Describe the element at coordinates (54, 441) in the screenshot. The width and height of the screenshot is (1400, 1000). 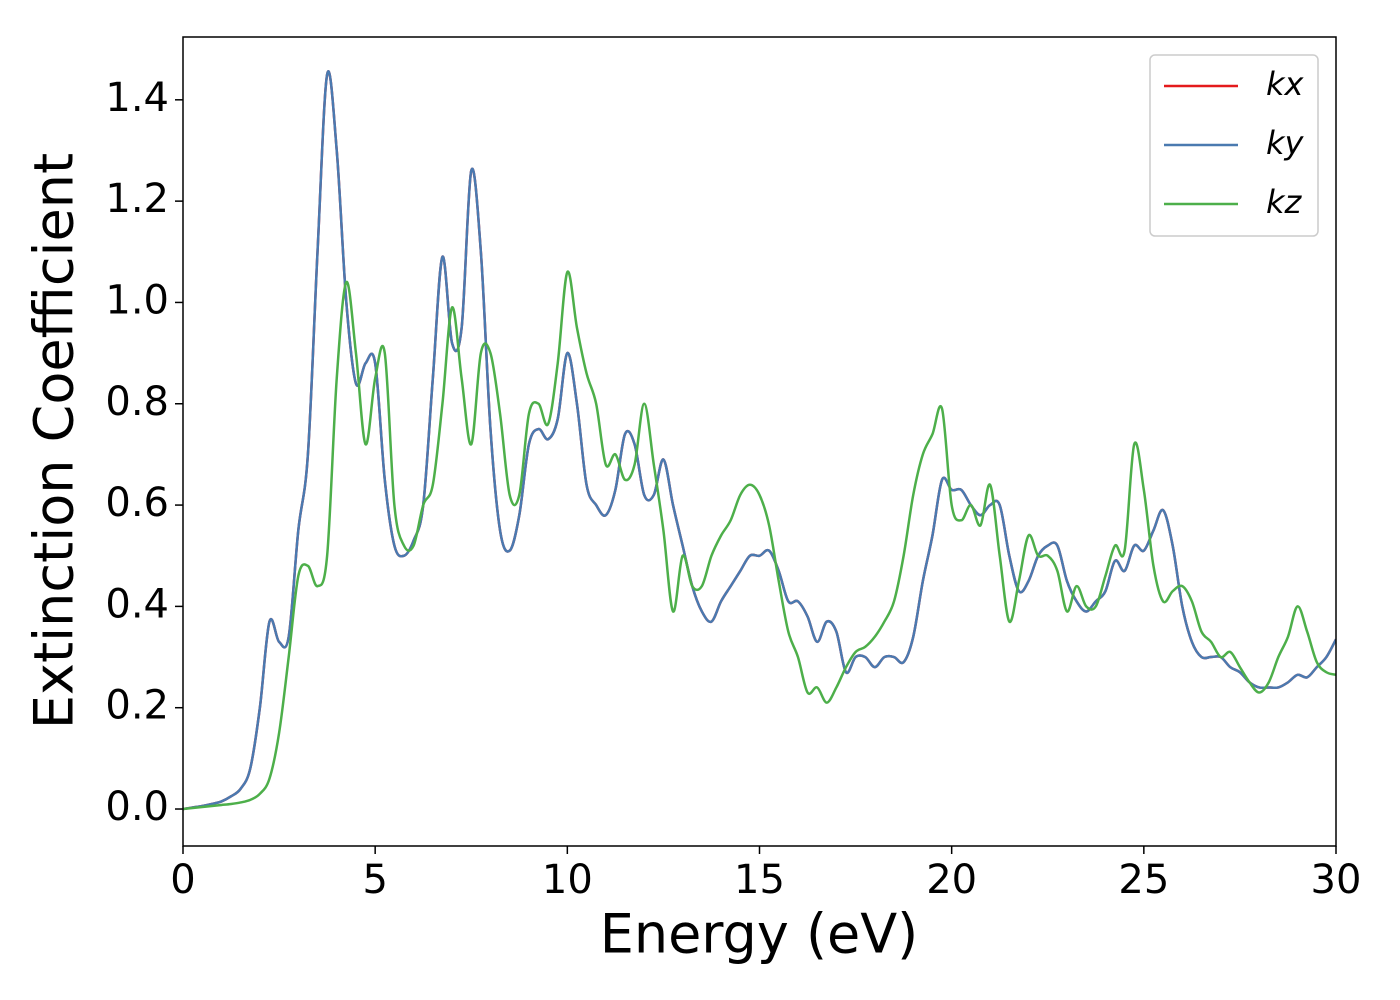
I see `y-axis-label: Extinction Coefficient` at that location.